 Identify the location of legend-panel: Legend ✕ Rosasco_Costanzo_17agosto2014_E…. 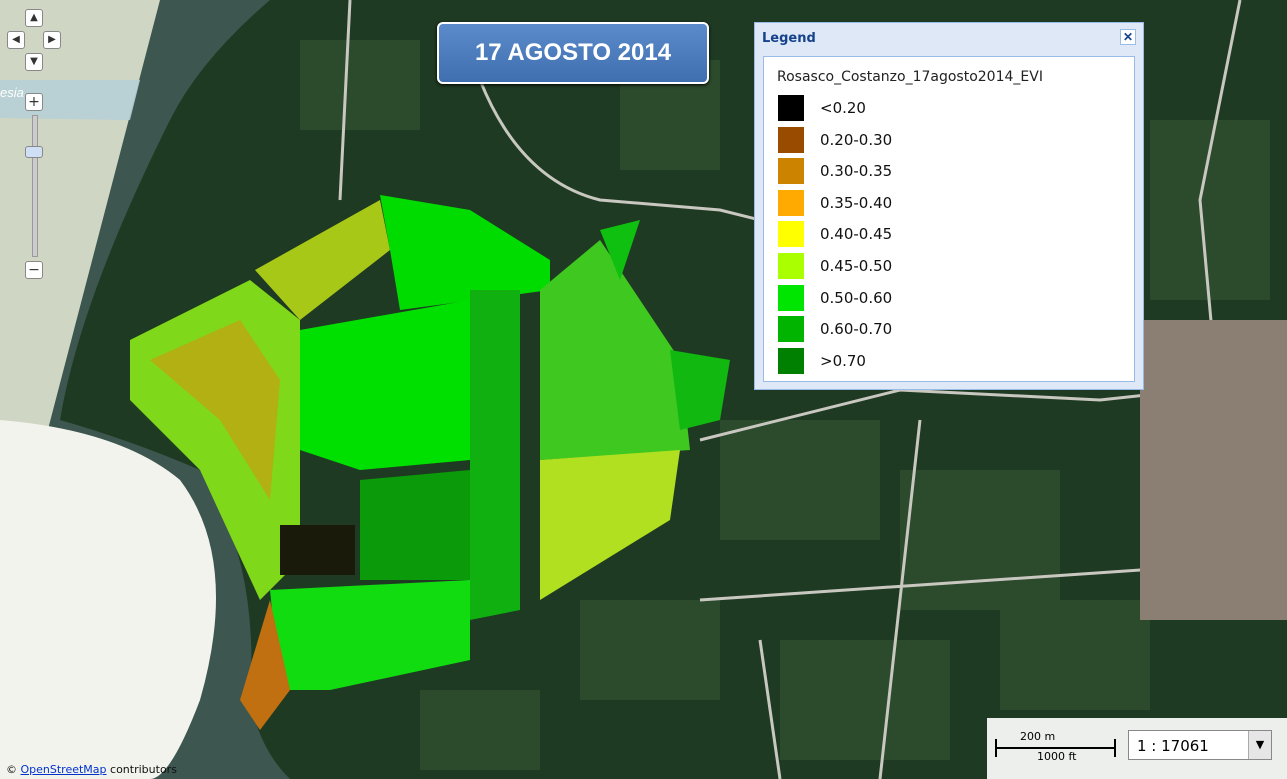
(949, 206).